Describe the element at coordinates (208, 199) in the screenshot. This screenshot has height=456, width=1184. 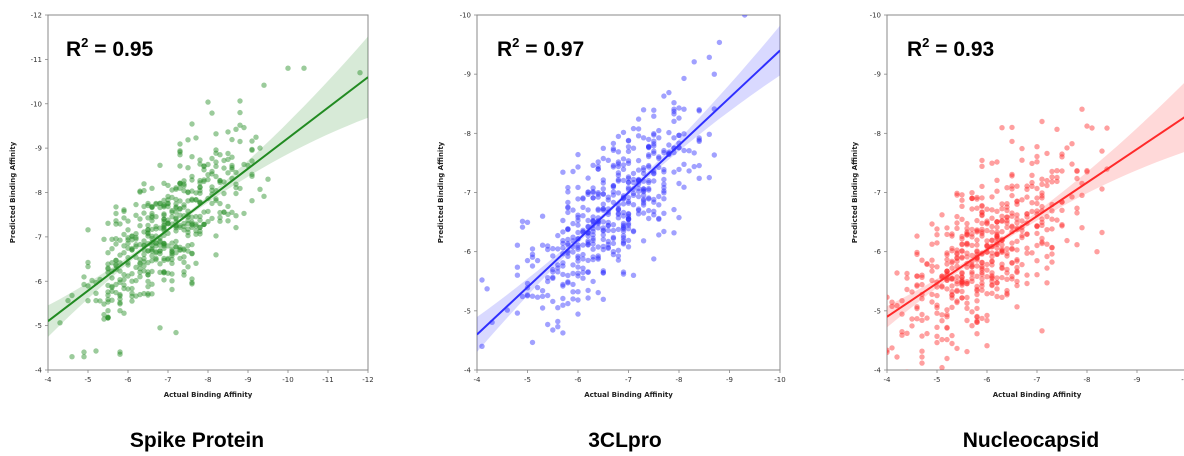
I see `regression-line` at that location.